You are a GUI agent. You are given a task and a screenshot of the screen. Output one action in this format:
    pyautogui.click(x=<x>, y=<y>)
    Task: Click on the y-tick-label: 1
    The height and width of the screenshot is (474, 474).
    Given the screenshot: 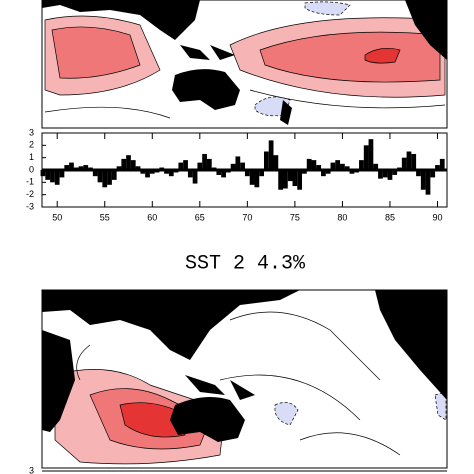 What is the action you would take?
    pyautogui.click(x=31, y=157)
    